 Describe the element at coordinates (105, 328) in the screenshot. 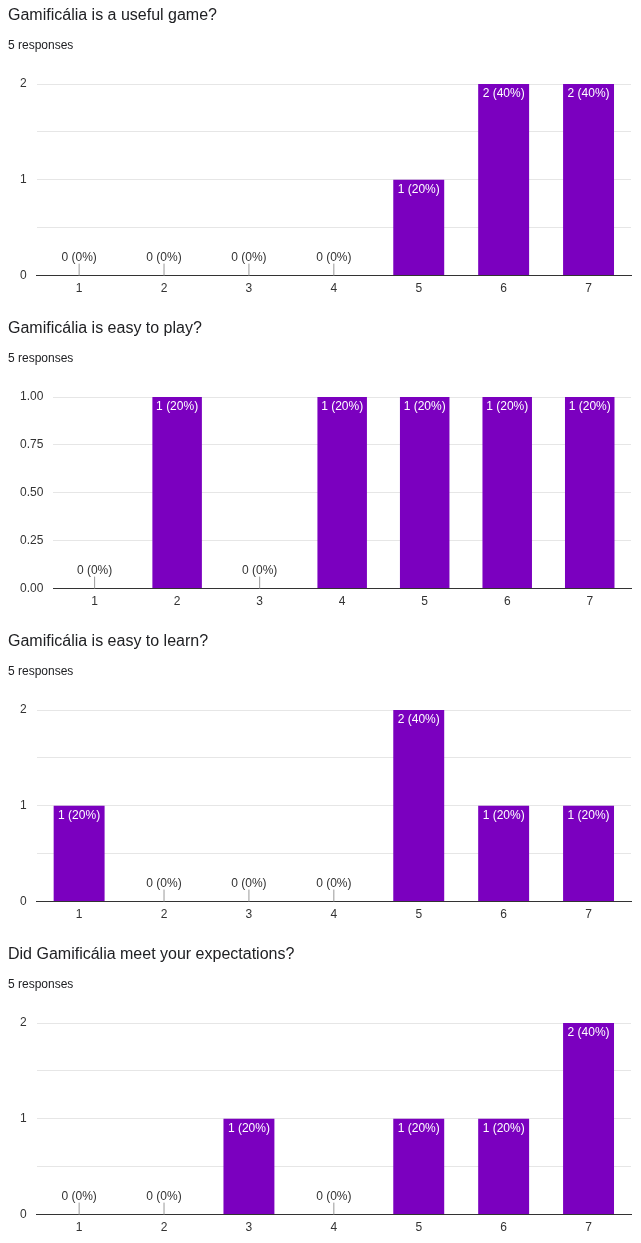

I see `chart-title: Gamificália is easy to play?` at that location.